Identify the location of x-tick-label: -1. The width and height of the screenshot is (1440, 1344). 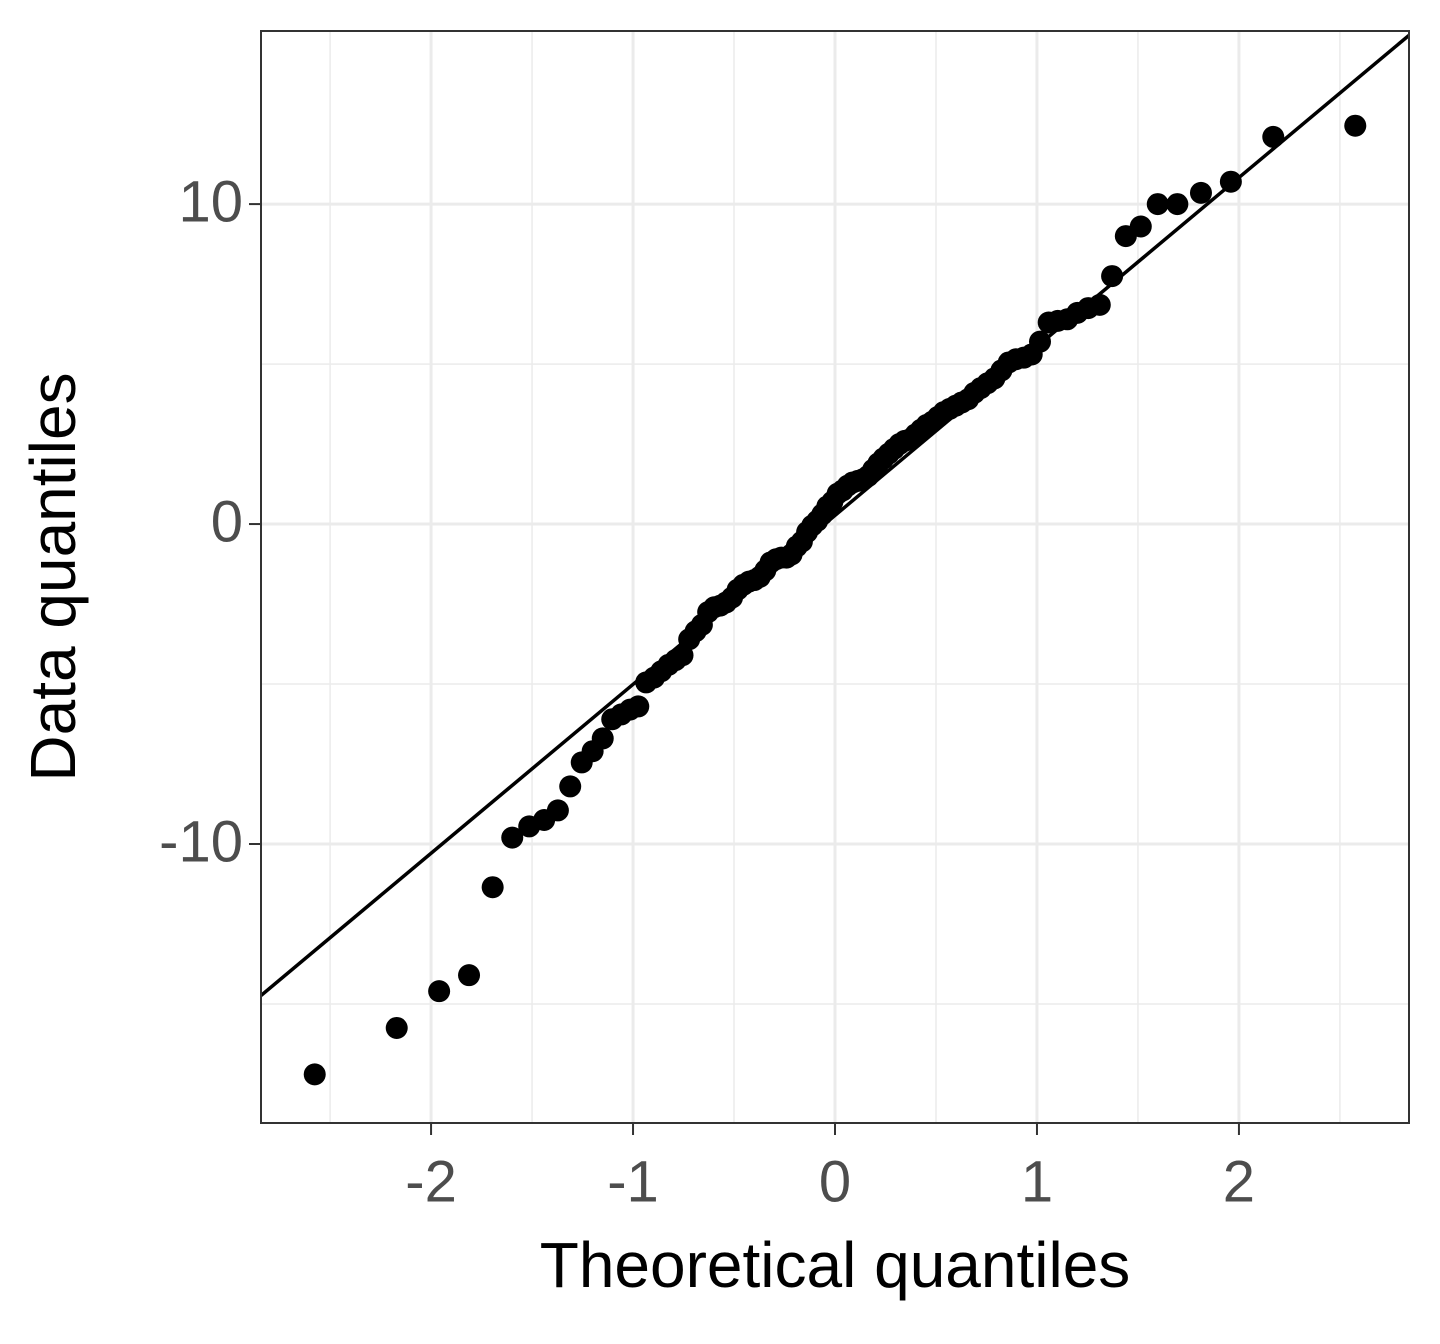
(633, 1181).